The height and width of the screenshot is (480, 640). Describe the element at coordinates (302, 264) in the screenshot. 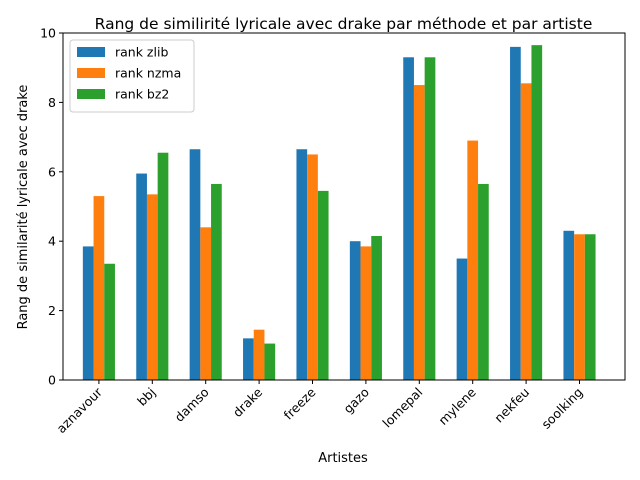

I see `bar-rank-zlib-freeze` at that location.